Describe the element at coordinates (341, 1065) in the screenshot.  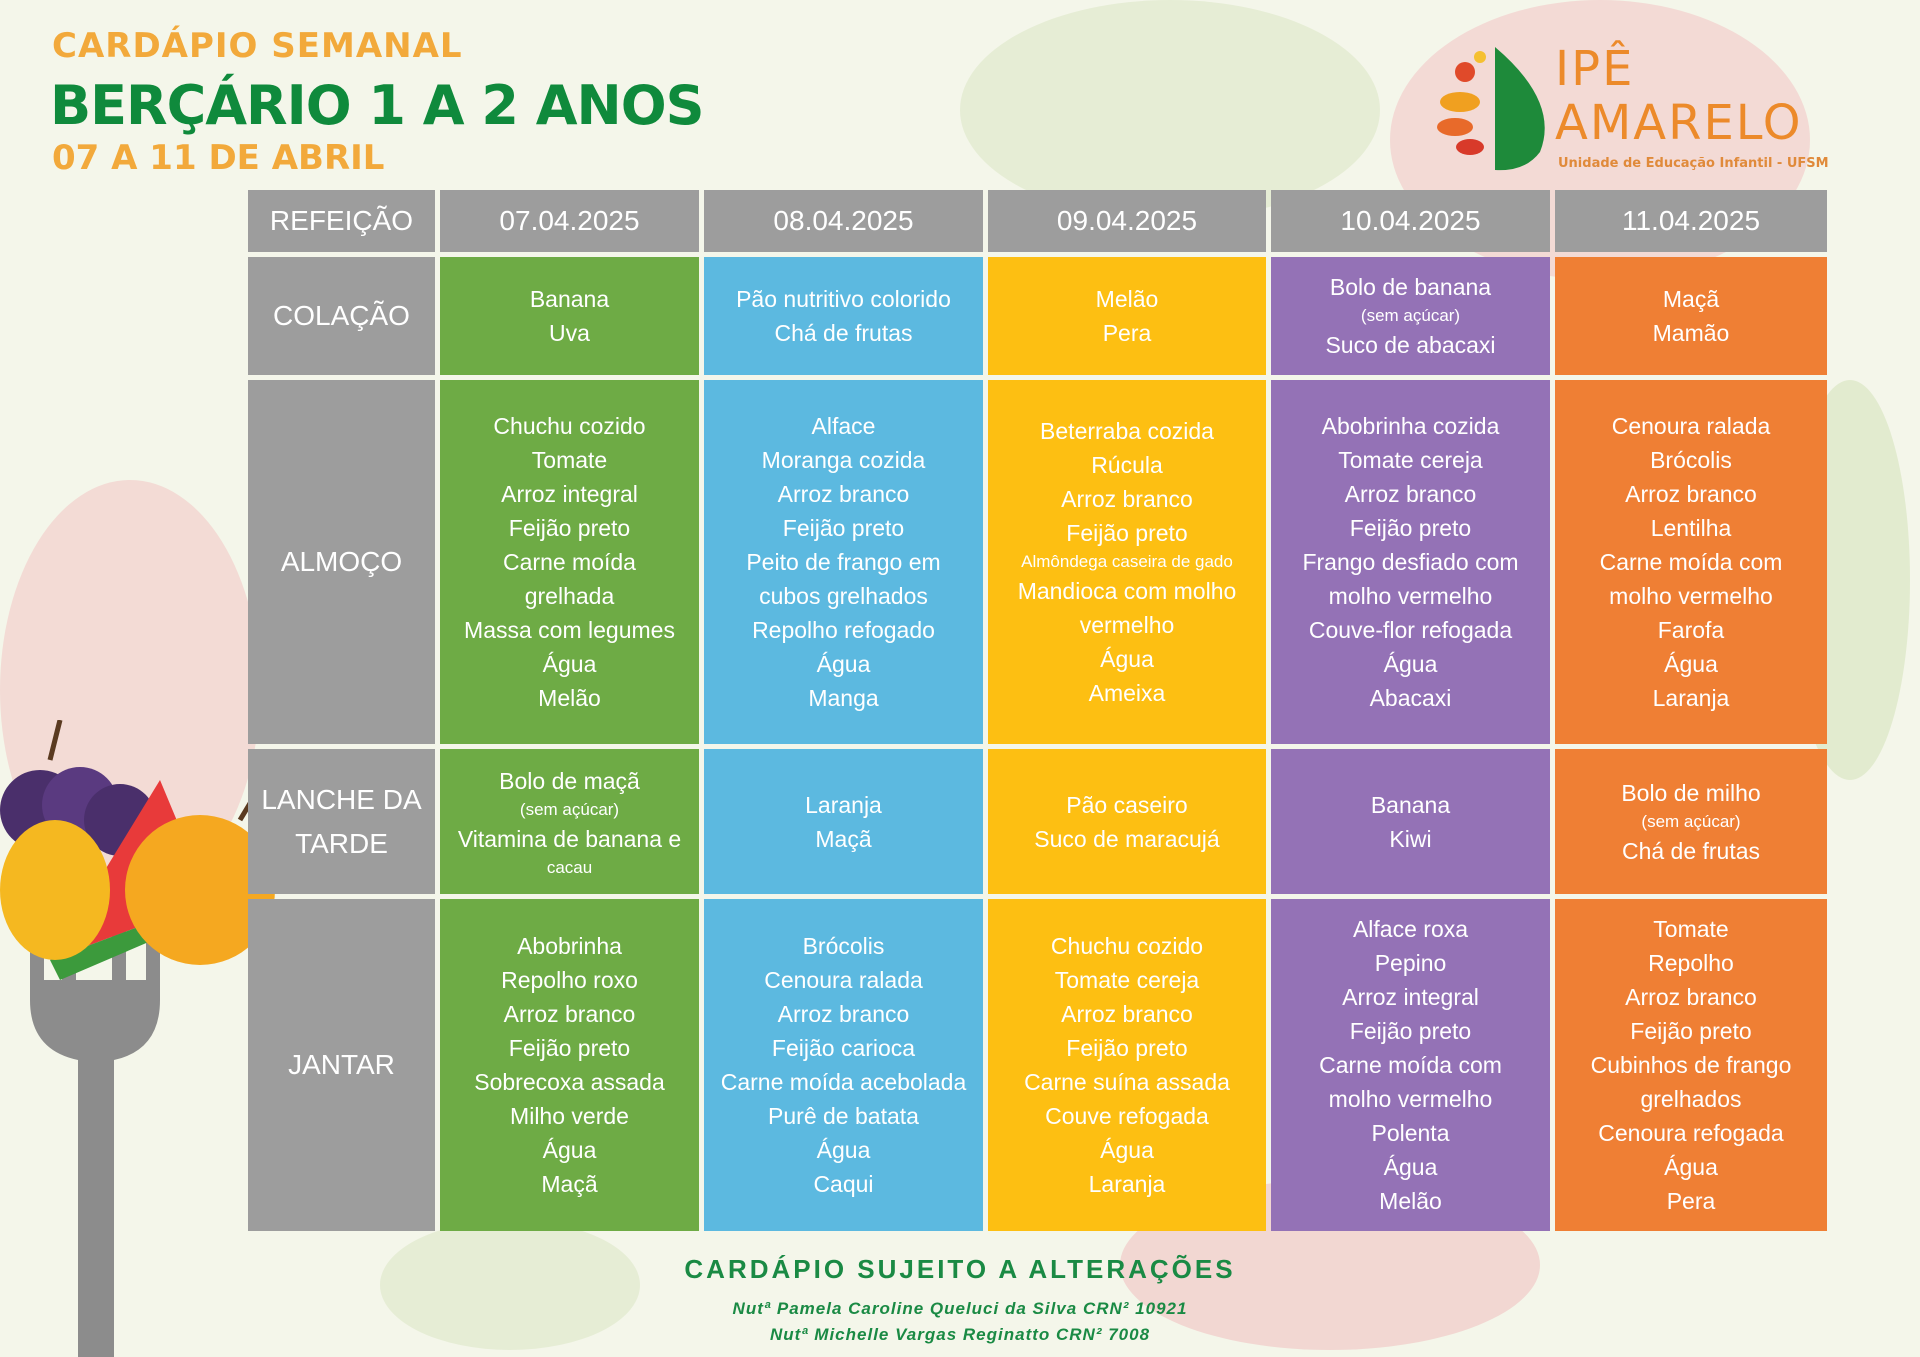
I see `meal-label: JANTAR` at that location.